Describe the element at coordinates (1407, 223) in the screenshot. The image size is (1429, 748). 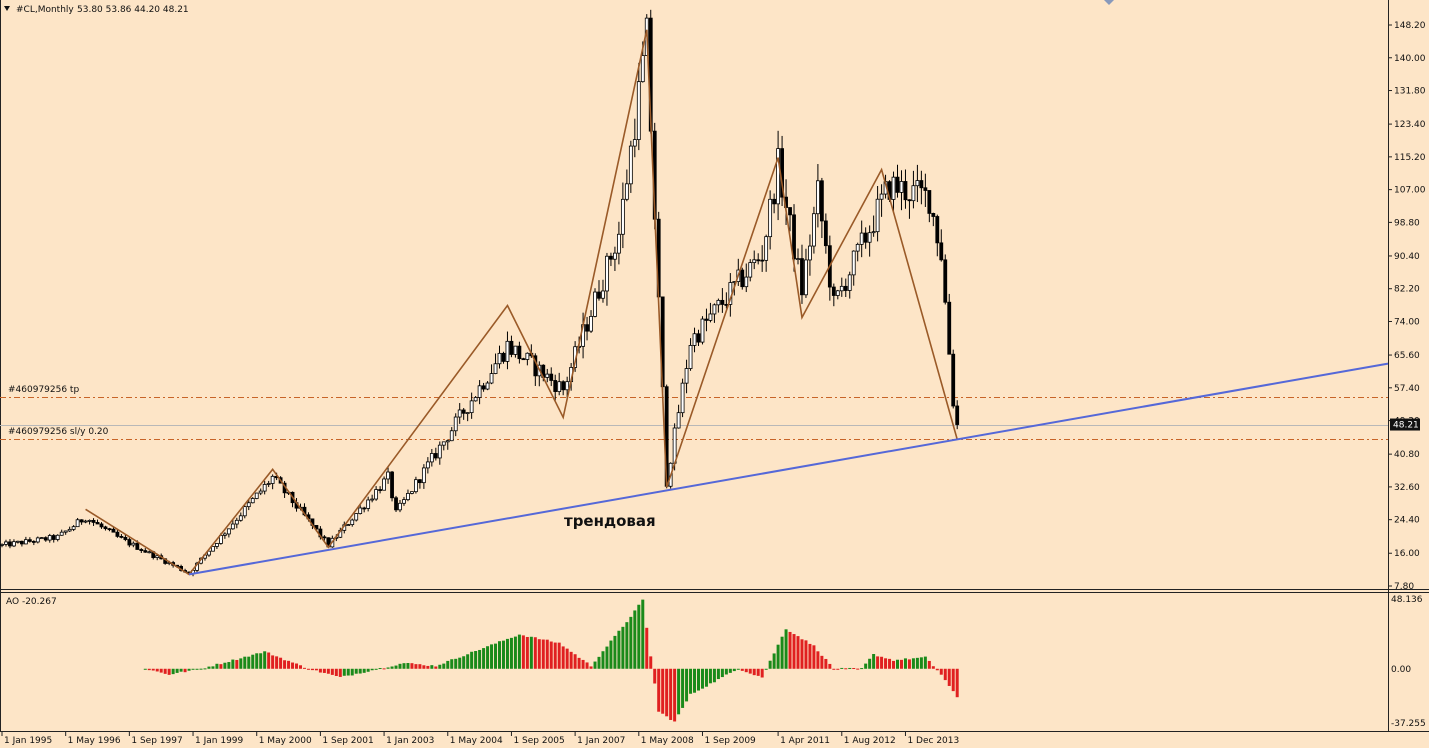
I see `price-tick-label: 98.80` at that location.